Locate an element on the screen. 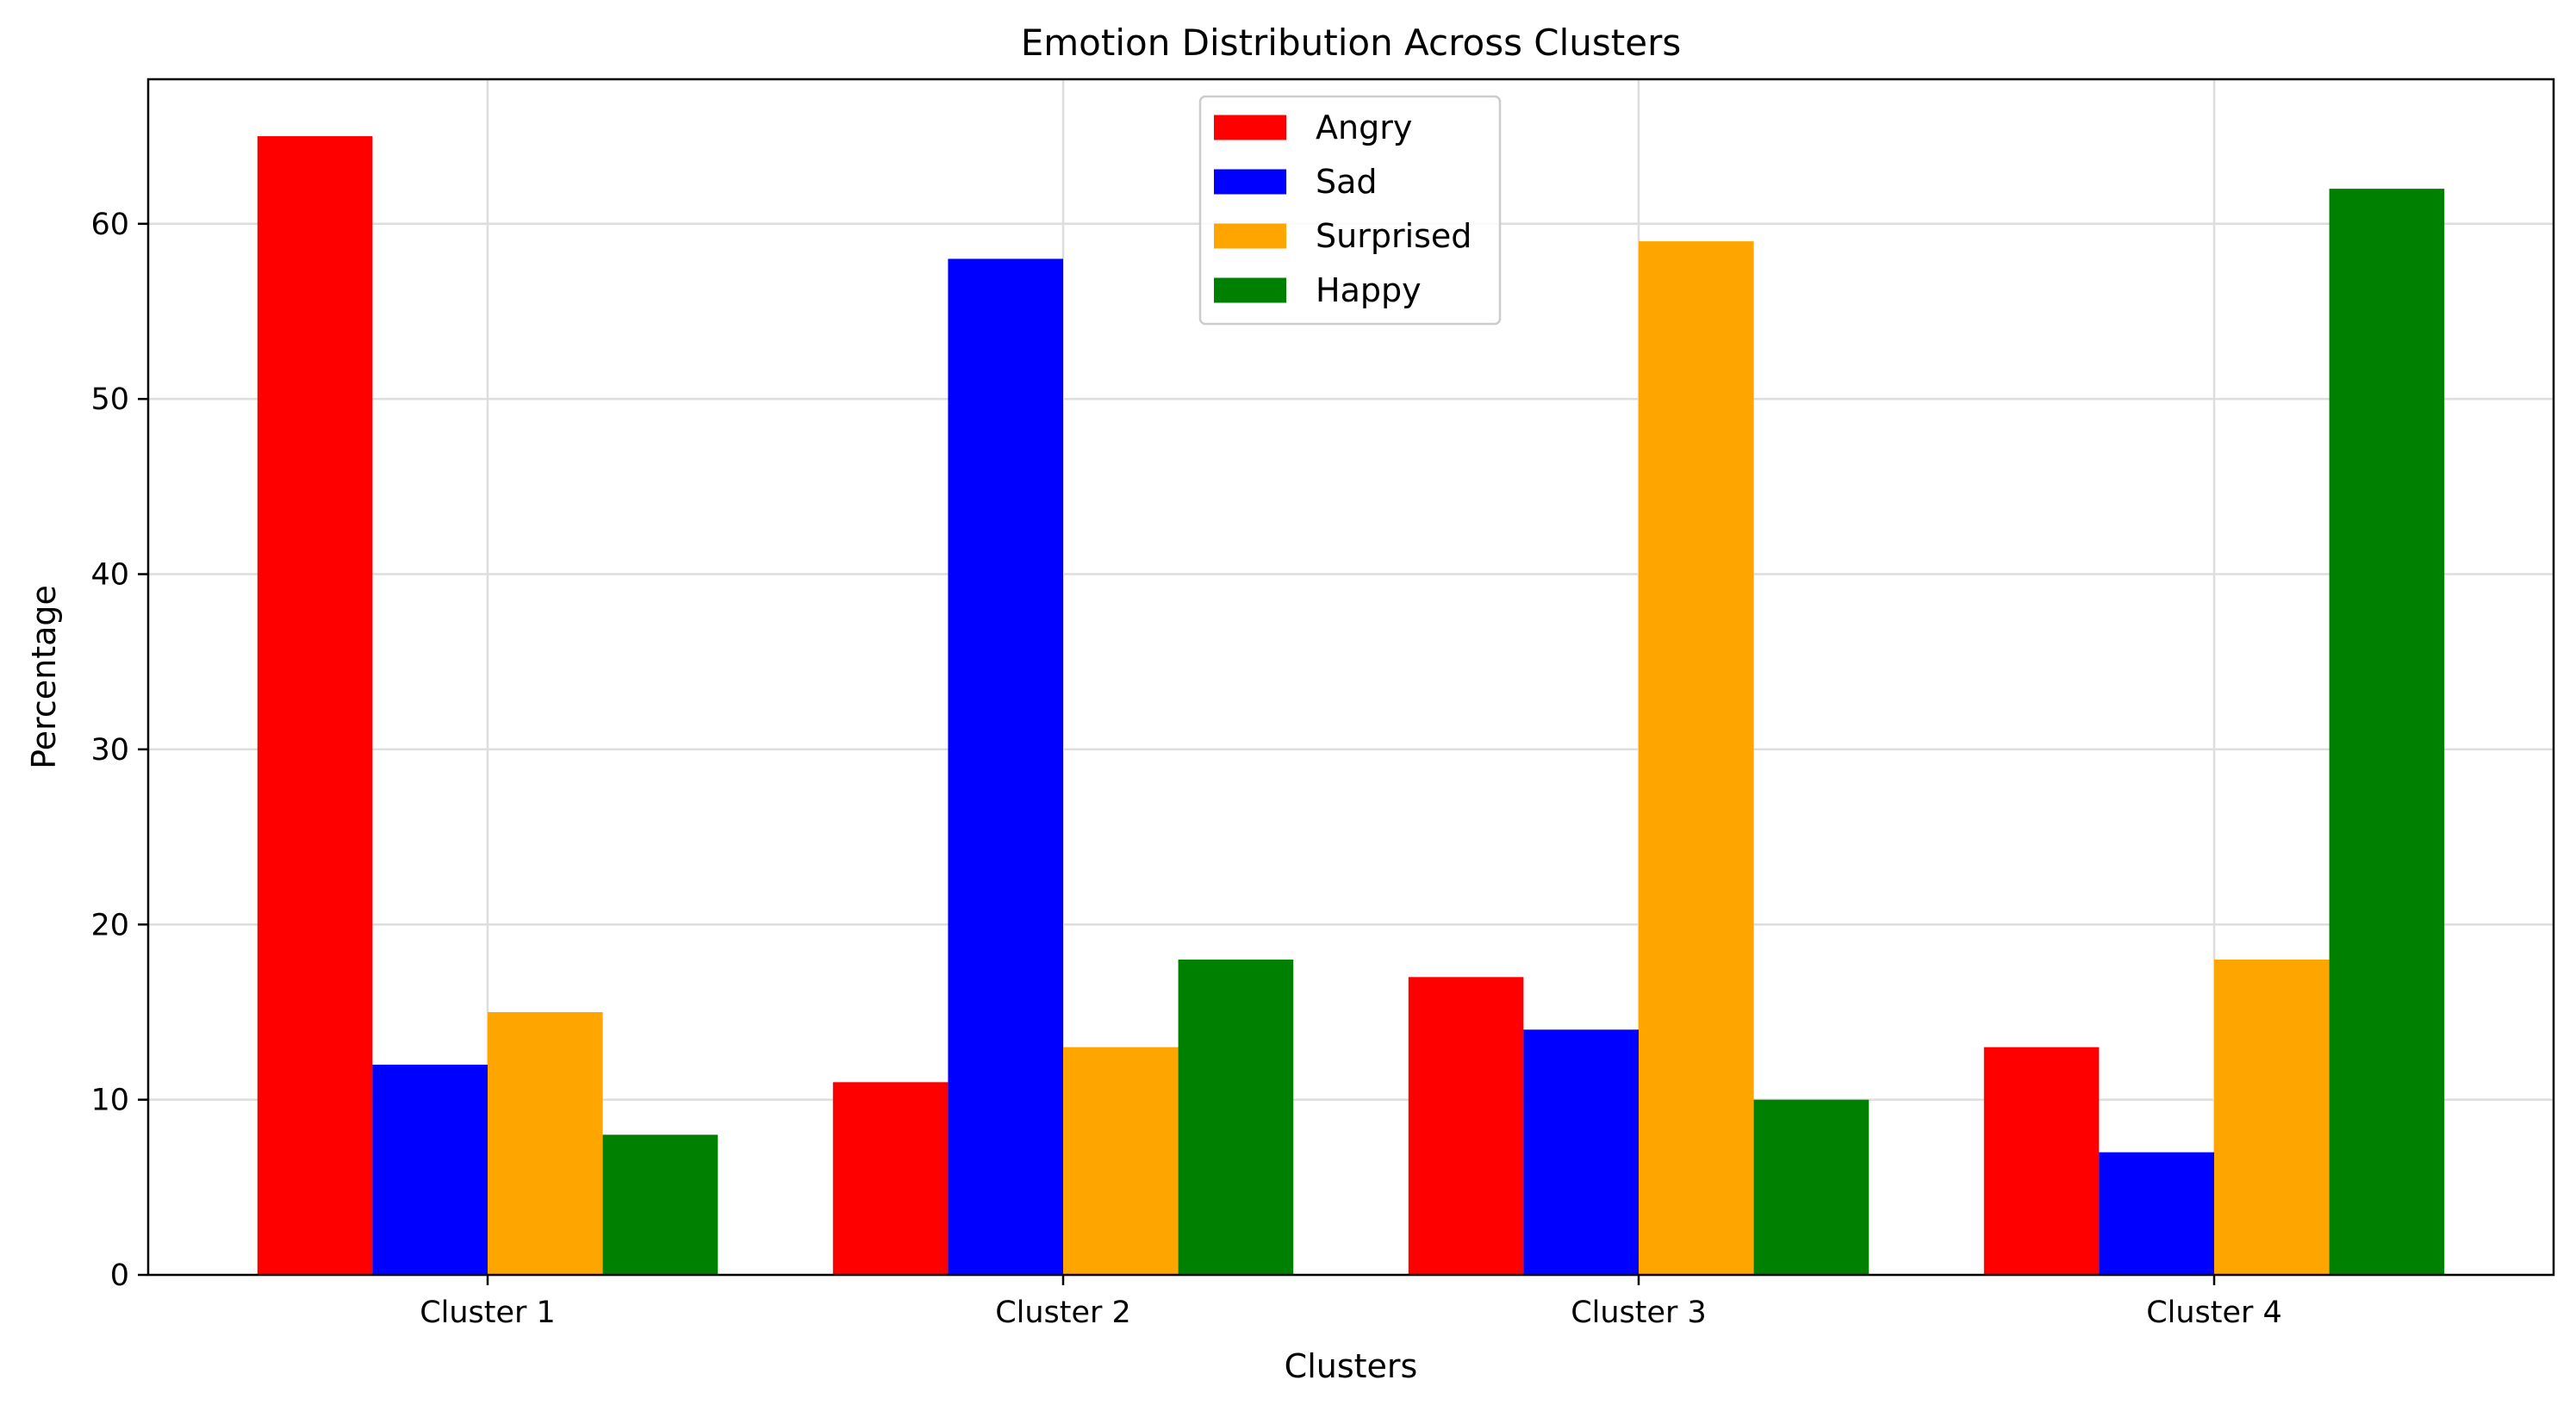  y-tick-label: 30 is located at coordinates (110, 750).